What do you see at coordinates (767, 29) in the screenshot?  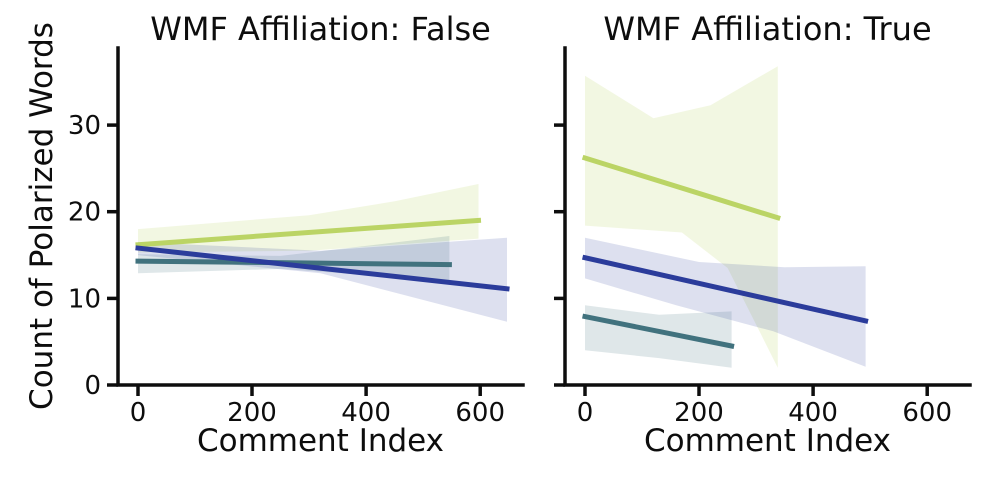 I see `panel-title-true: WMF Affiliation: True` at bounding box center [767, 29].